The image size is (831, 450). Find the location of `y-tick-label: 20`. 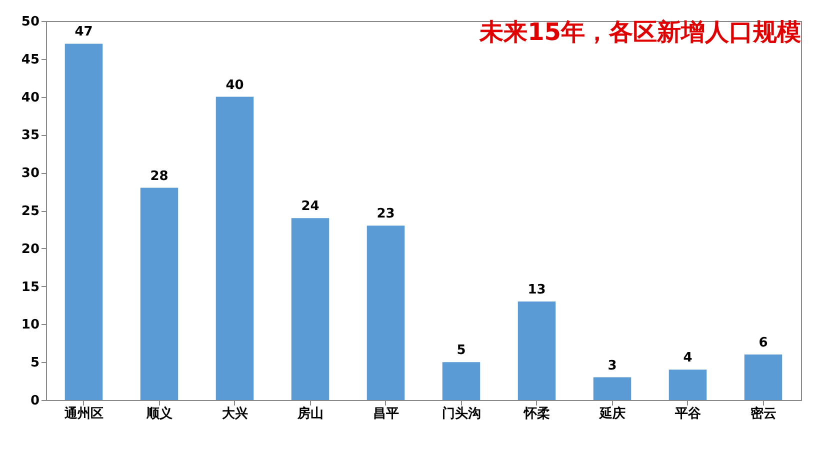

y-tick-label: 20 is located at coordinates (30, 249).